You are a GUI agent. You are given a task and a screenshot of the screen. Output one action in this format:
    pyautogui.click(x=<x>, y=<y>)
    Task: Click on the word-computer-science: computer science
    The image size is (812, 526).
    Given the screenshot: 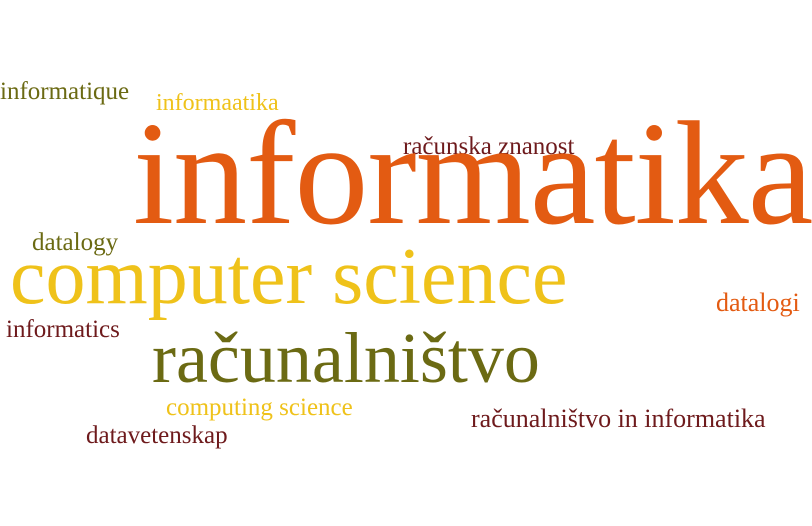 What is the action you would take?
    pyautogui.click(x=289, y=277)
    